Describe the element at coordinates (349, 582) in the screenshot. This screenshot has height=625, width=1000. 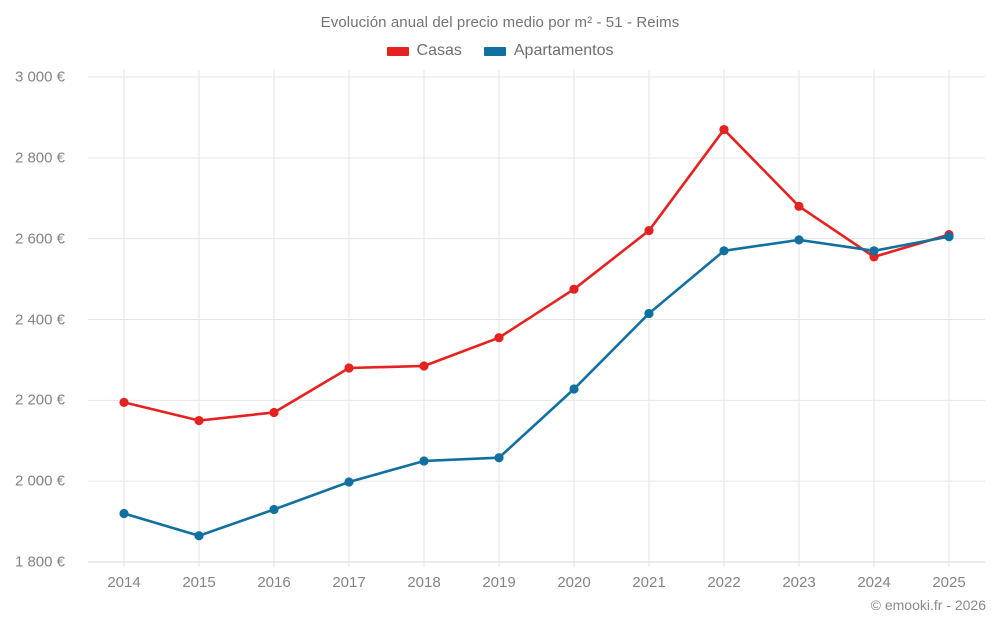
I see `x-axis-tick-label: 2017` at that location.